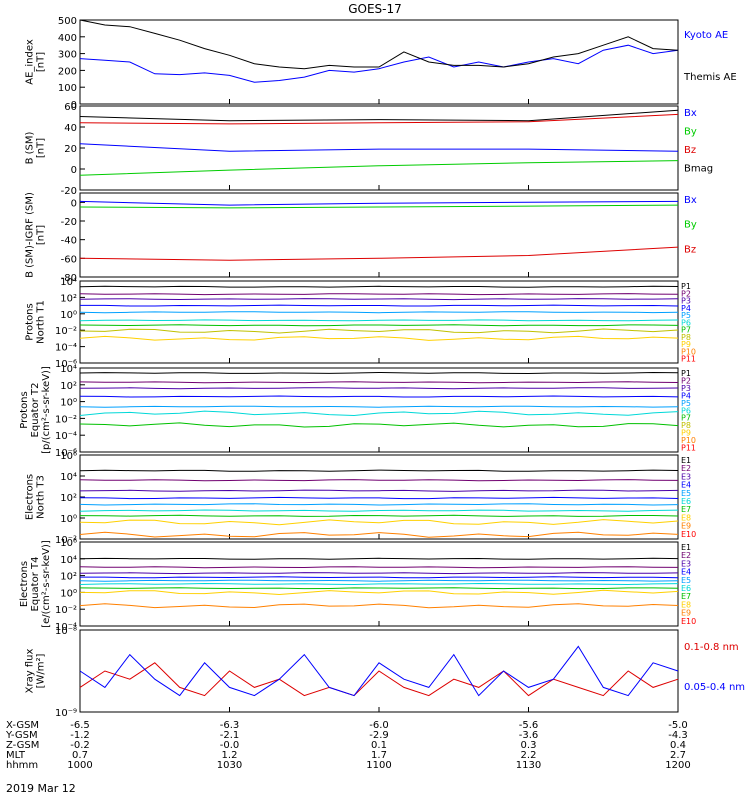  Describe the element at coordinates (30, 671) in the screenshot. I see `y-axis-label: Xray flux` at that location.